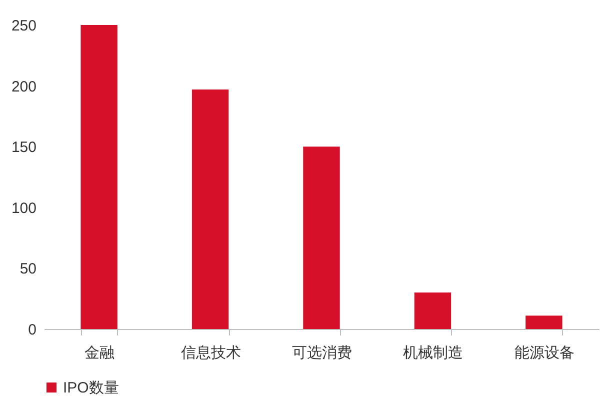 The height and width of the screenshot is (412, 616). Describe the element at coordinates (544, 353) in the screenshot. I see `x-tick-label: 能源设备` at that location.